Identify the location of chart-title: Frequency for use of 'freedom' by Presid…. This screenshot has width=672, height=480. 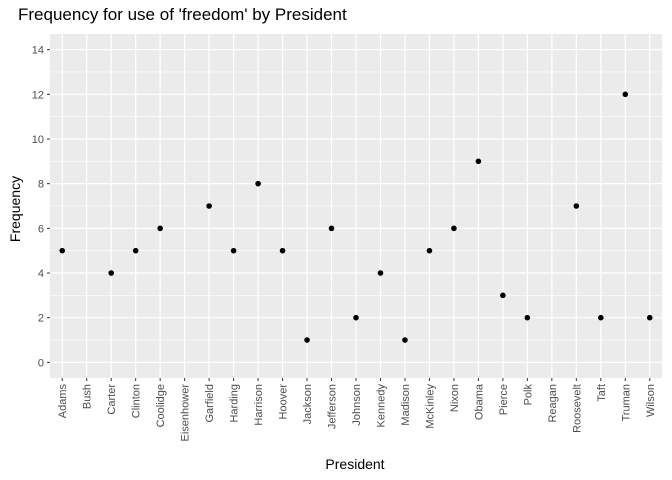
(182, 14).